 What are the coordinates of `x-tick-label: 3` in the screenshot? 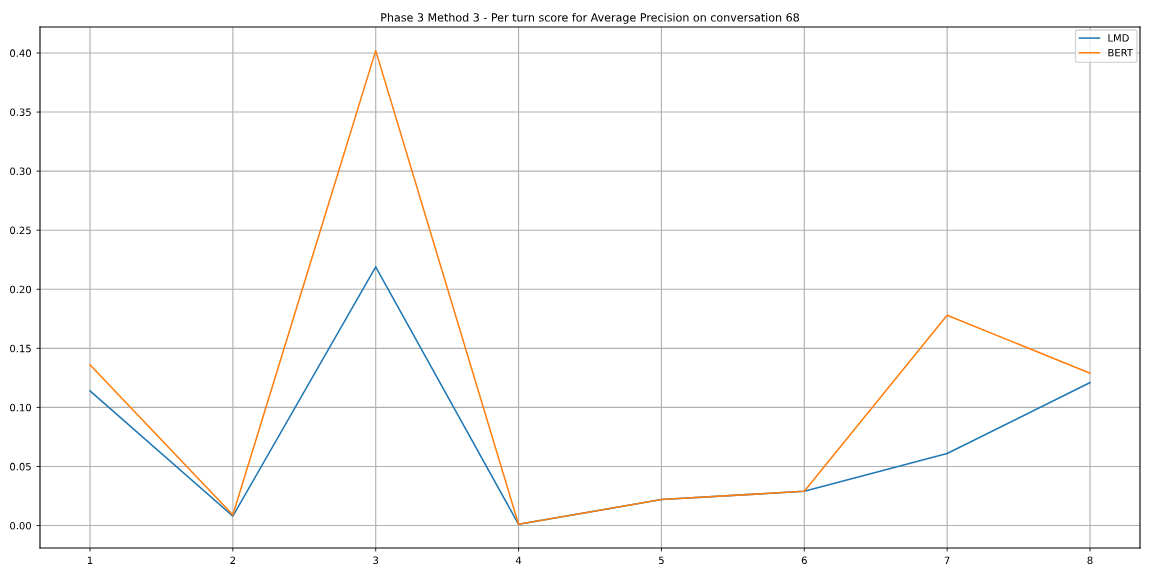 It's located at (376, 560).